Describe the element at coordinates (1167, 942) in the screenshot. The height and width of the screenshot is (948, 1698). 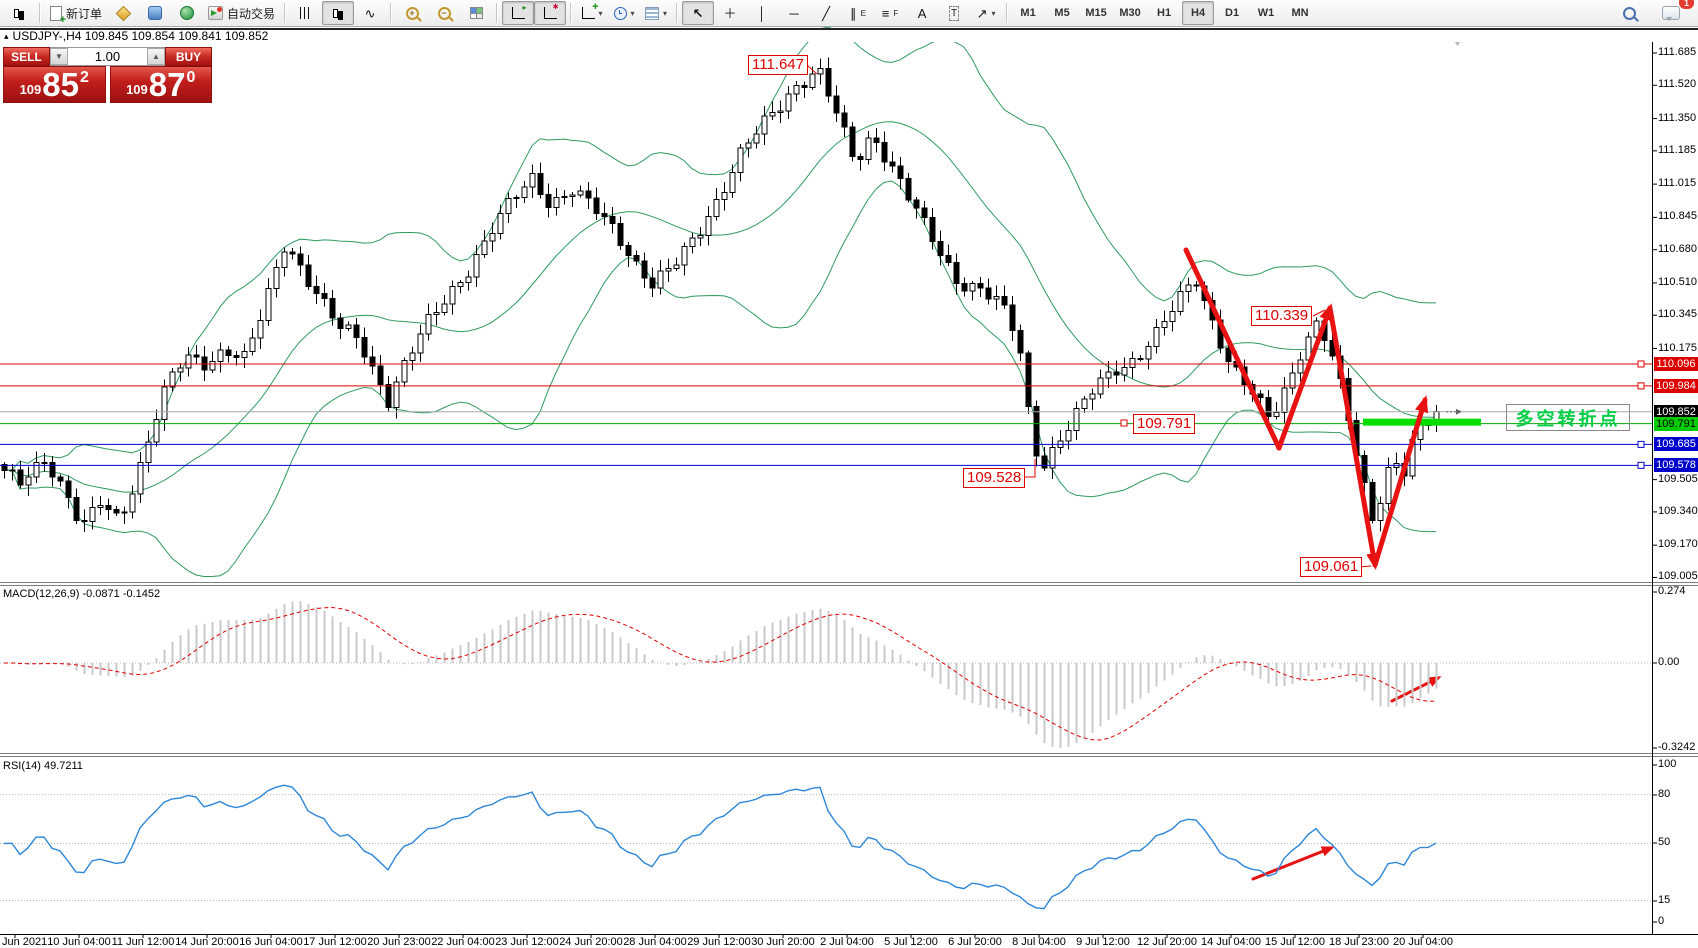
I see `time-axis-label: 12 Jul 20:00` at that location.